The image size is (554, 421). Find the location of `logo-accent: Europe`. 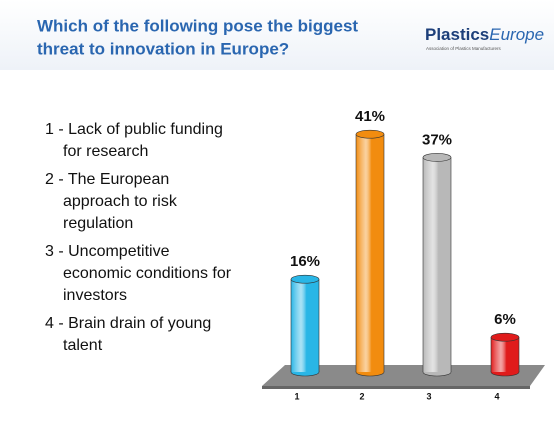

logo-accent: Europe is located at coordinates (516, 34).